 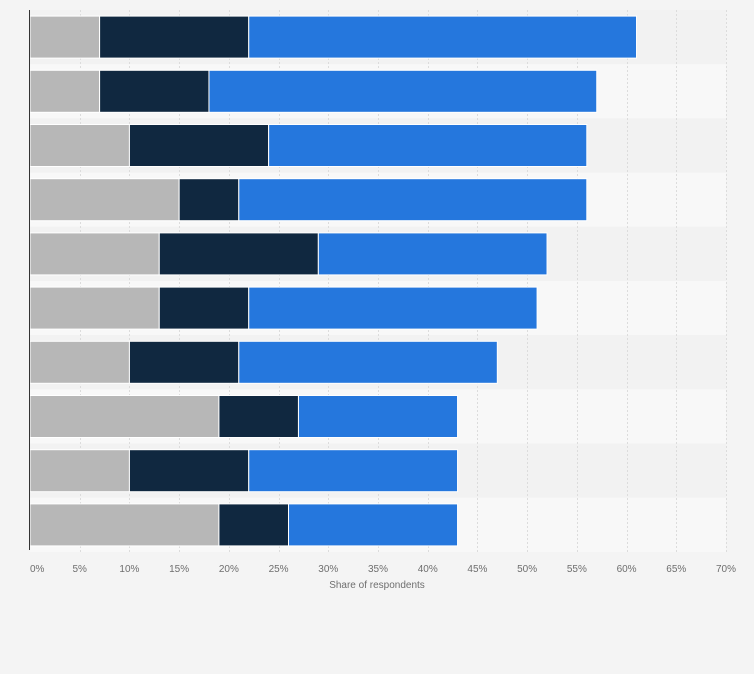 I want to click on x-tick-label: 25%, so click(x=279, y=569).